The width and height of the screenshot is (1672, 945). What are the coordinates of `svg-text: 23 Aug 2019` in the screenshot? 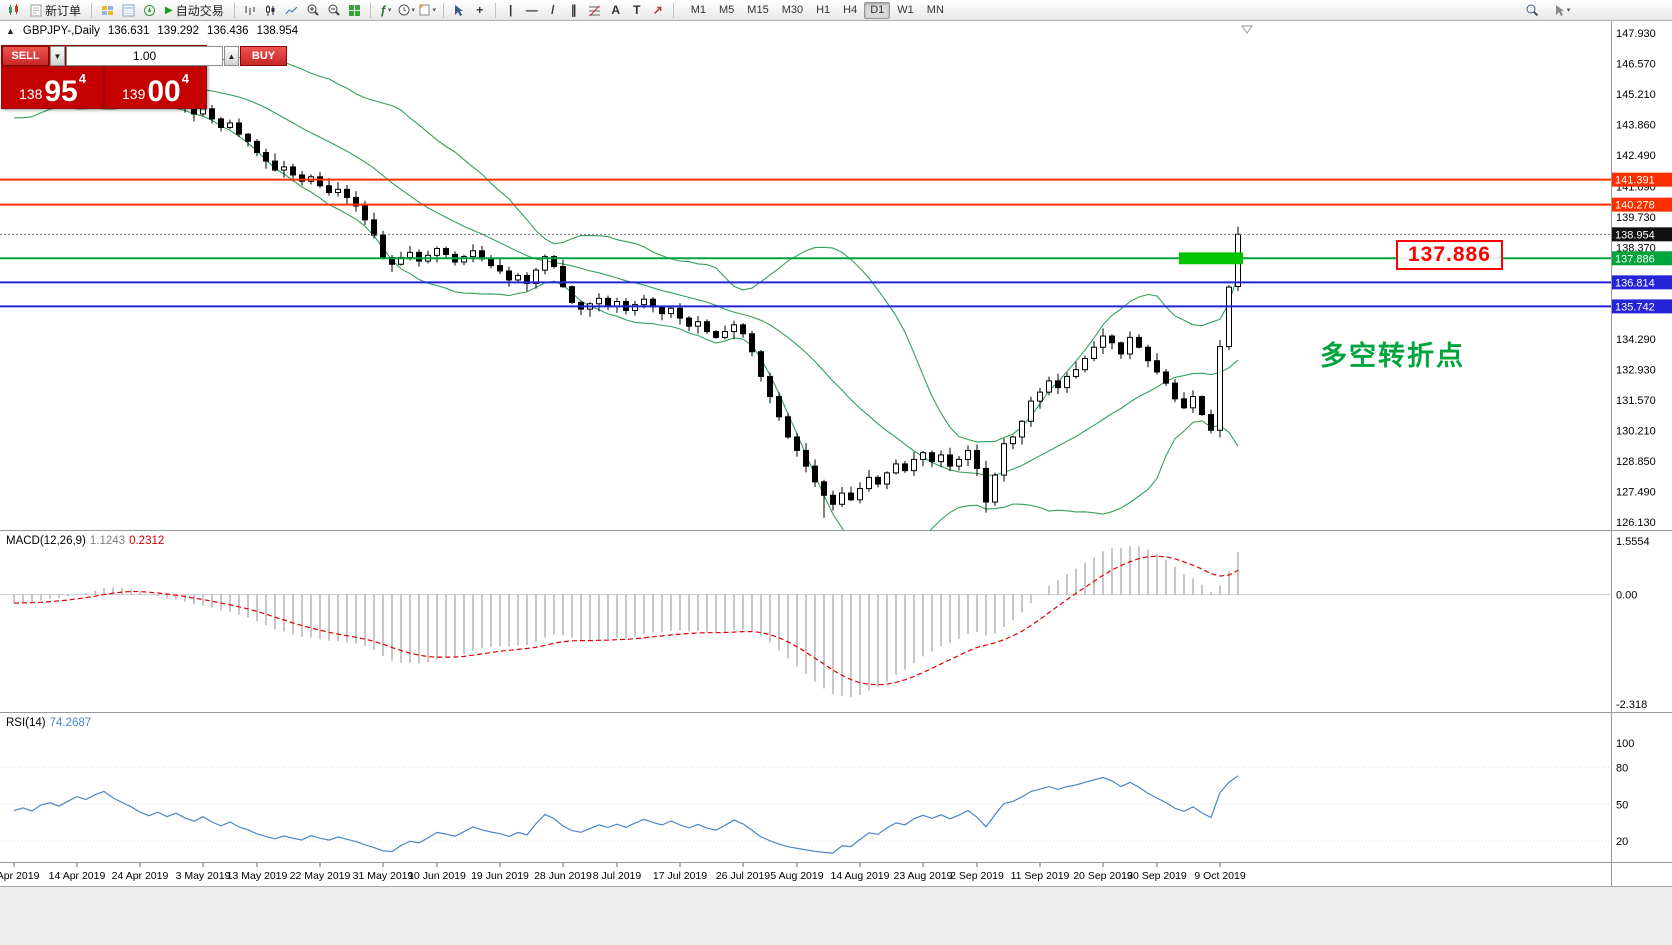 It's located at (923, 876).